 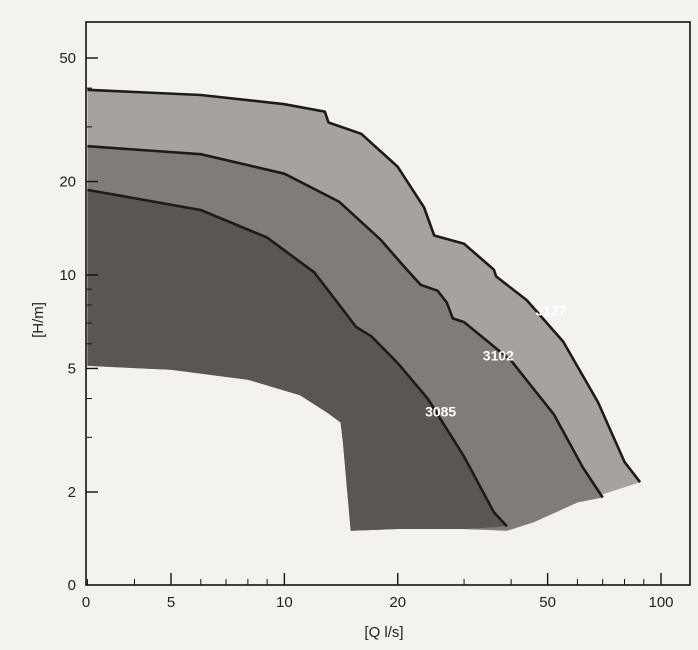 I want to click on x-tick-label-50: 50, so click(x=547, y=602).